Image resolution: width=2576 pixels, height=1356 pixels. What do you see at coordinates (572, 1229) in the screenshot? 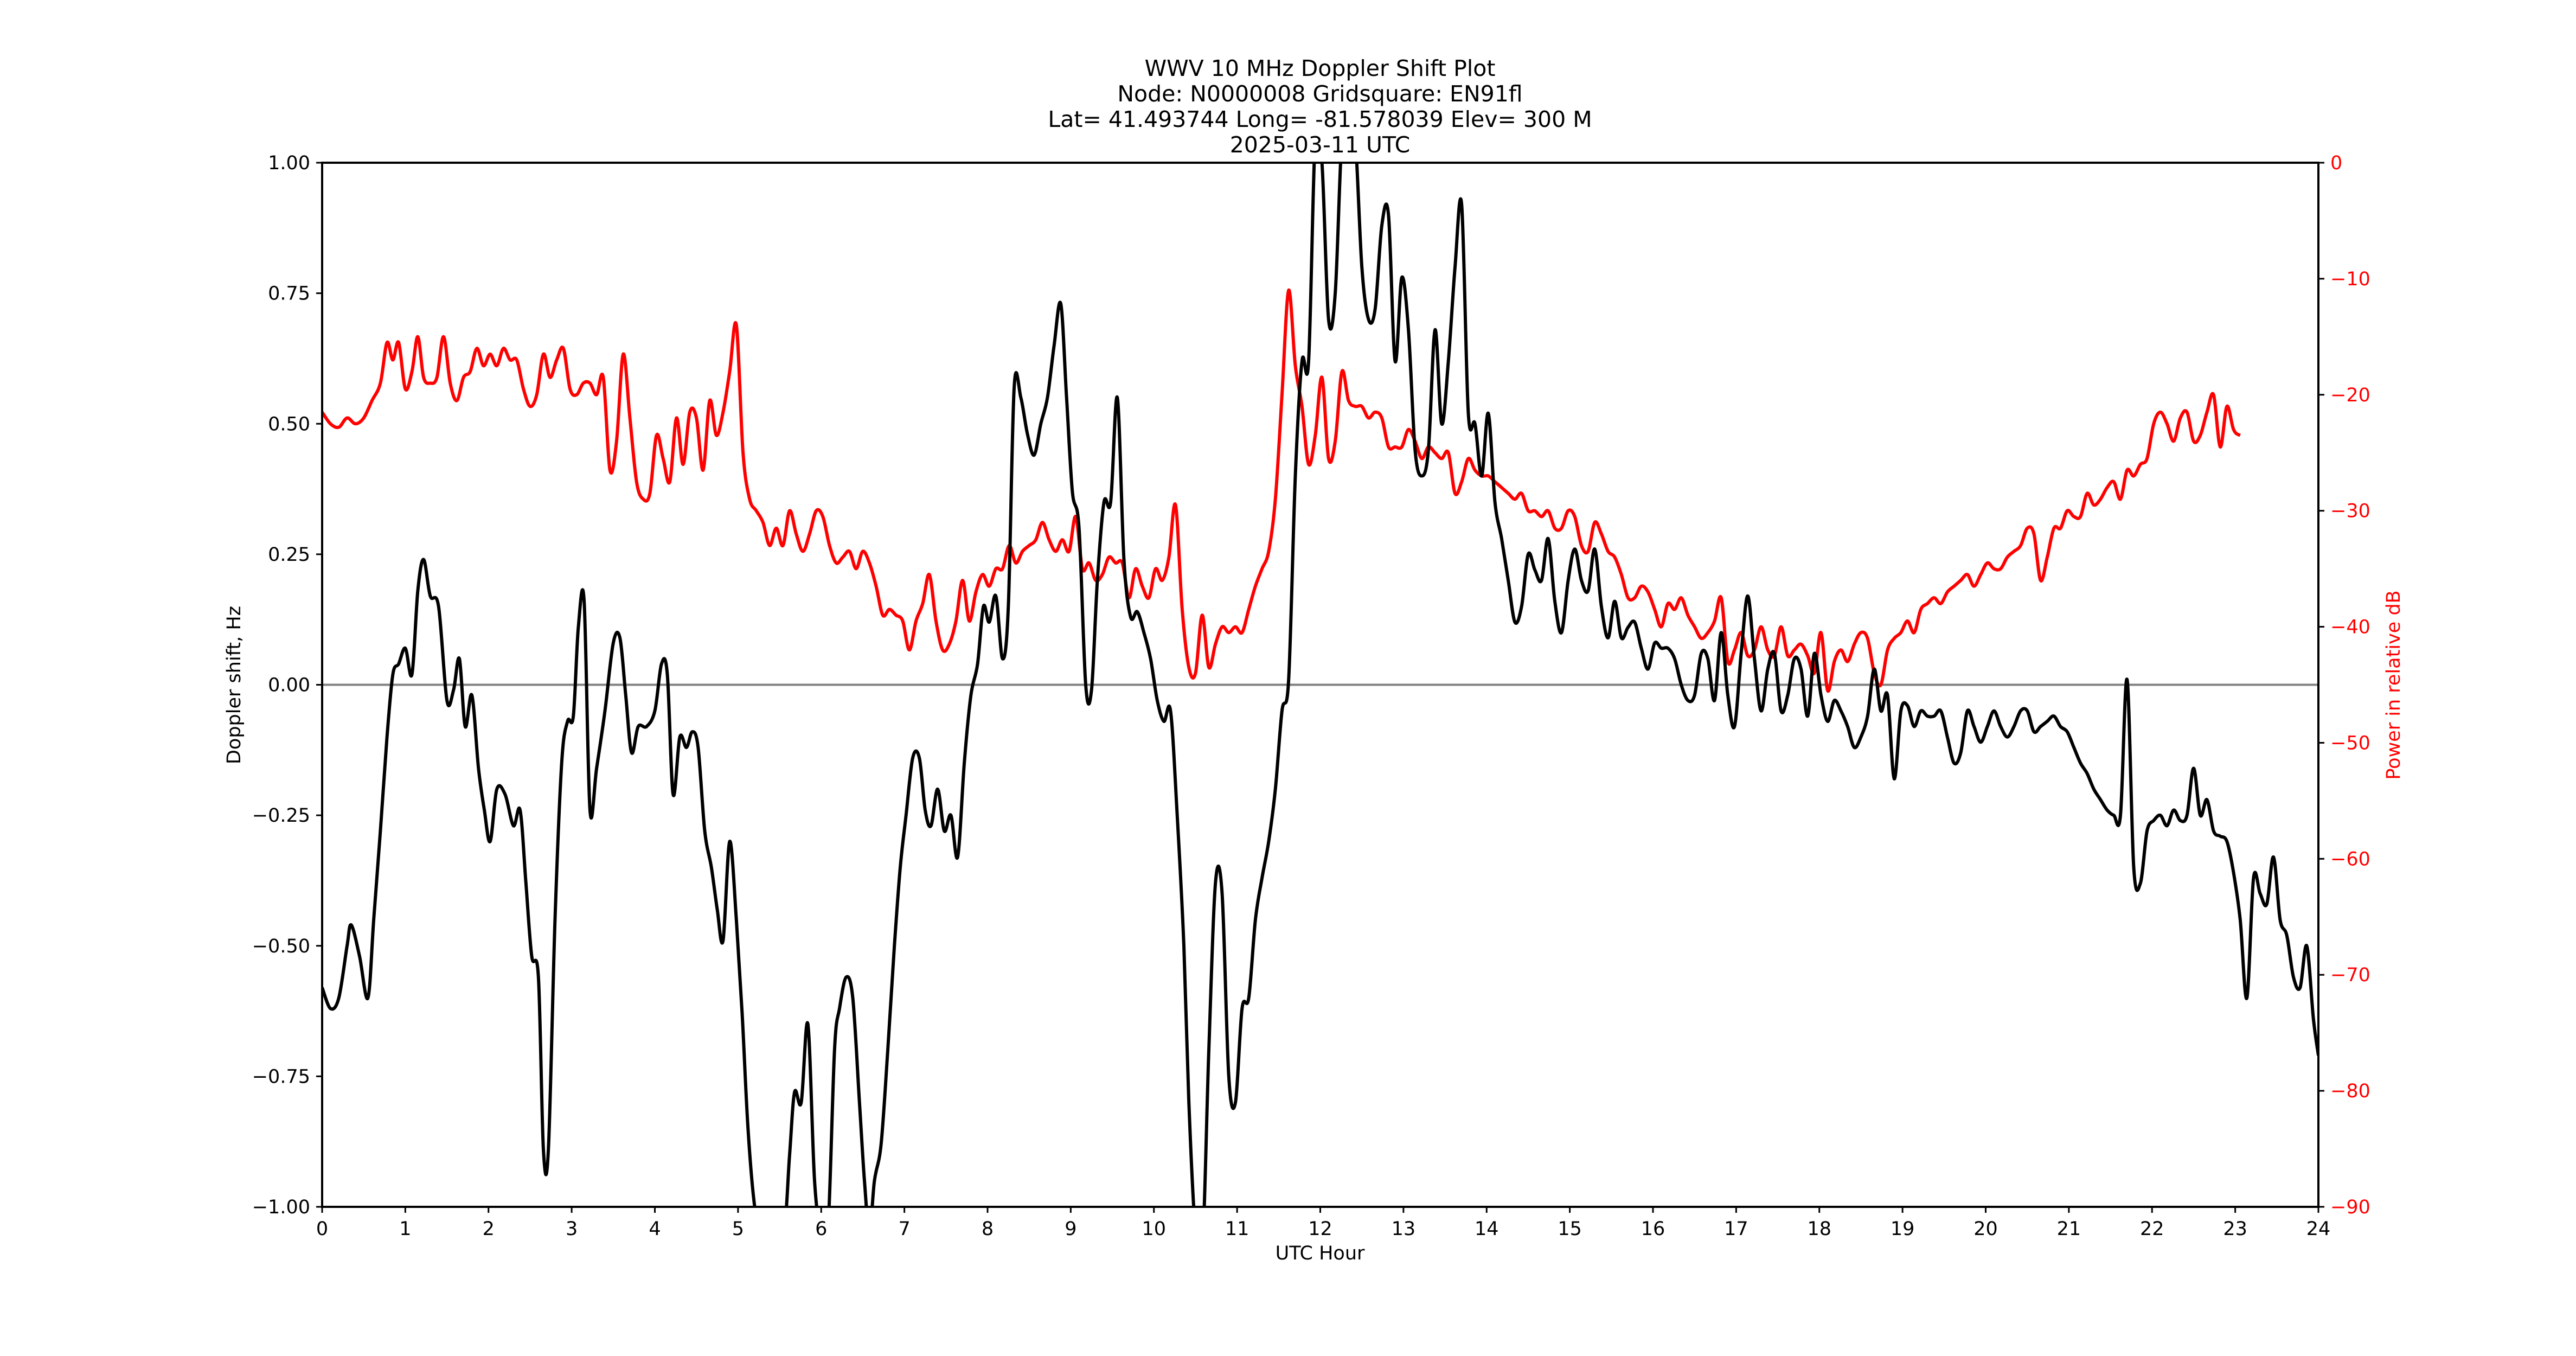
I see `x-tick-label: 3` at bounding box center [572, 1229].